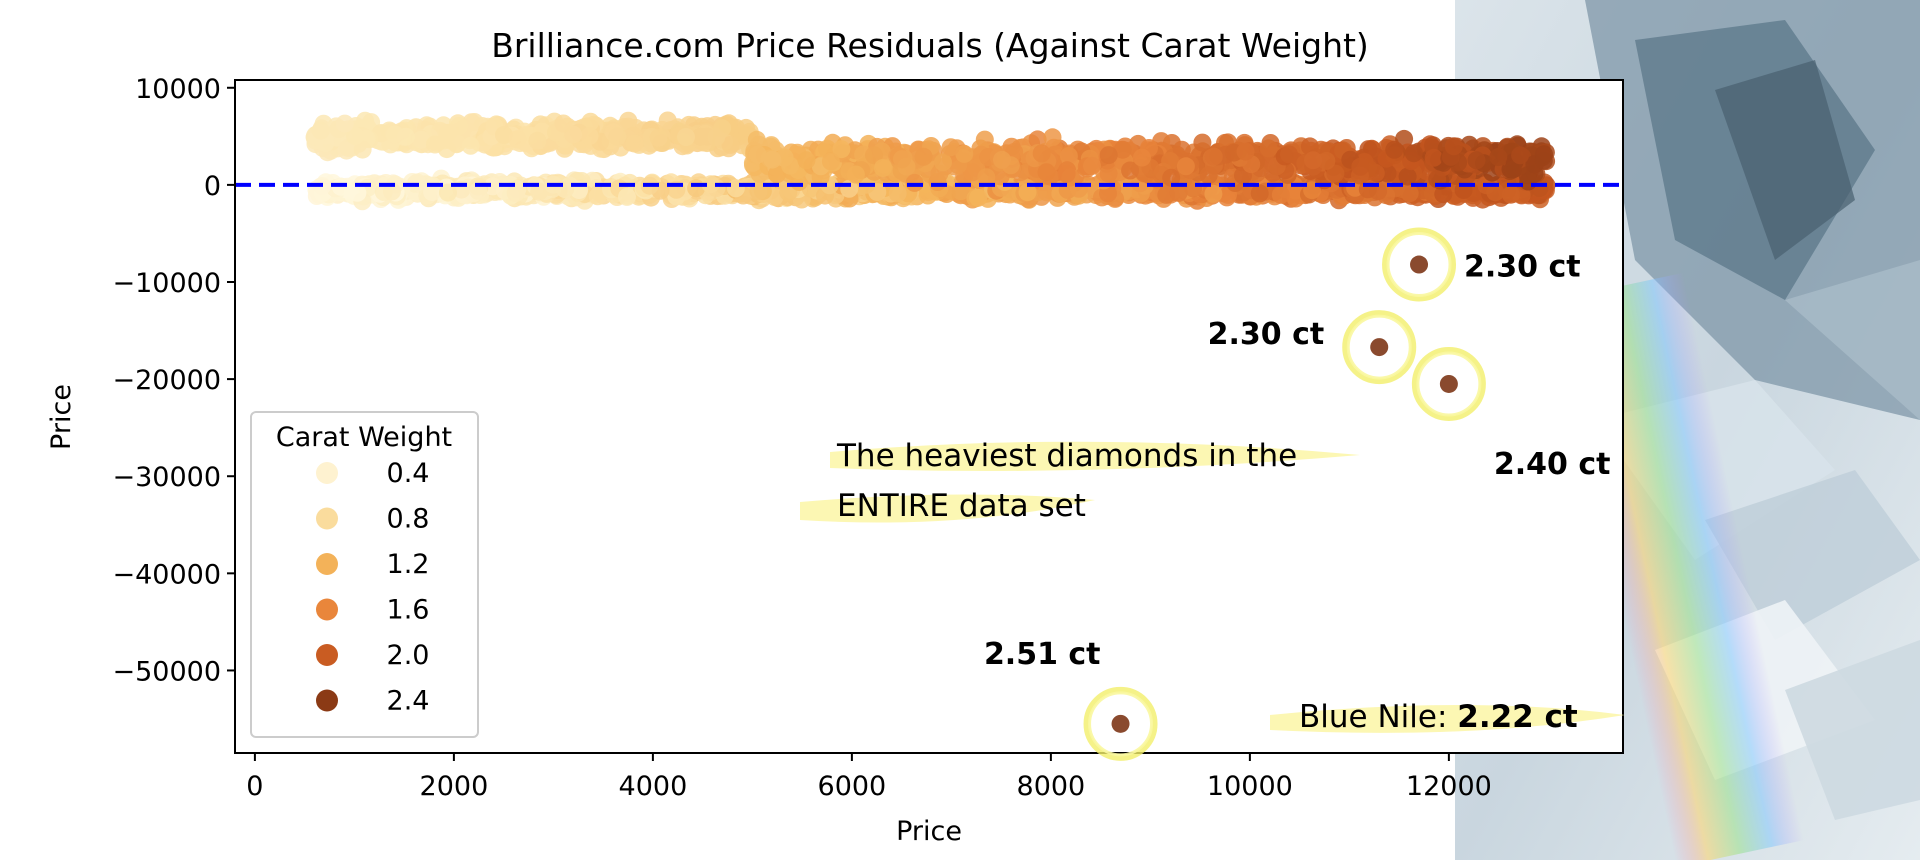 This screenshot has width=1920, height=860. Describe the element at coordinates (408, 610) in the screenshot. I see `legend-label: 1.6` at that location.